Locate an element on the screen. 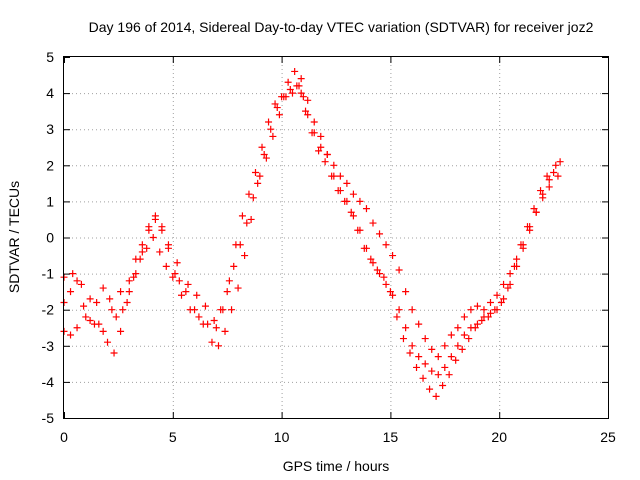 The image size is (640, 480). x-tick-label: 20 is located at coordinates (499, 437).